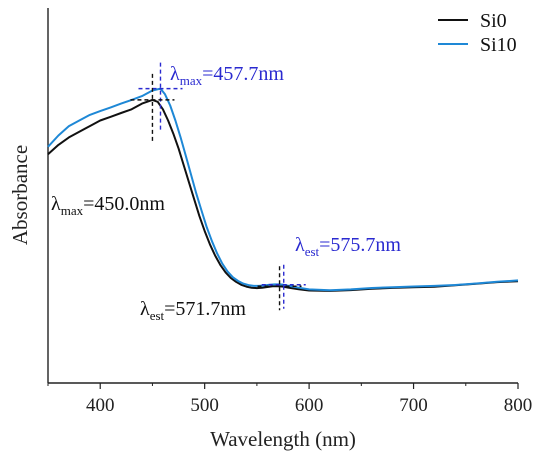  What do you see at coordinates (477, 33) in the screenshot?
I see `legend: Si0 Si10` at bounding box center [477, 33].